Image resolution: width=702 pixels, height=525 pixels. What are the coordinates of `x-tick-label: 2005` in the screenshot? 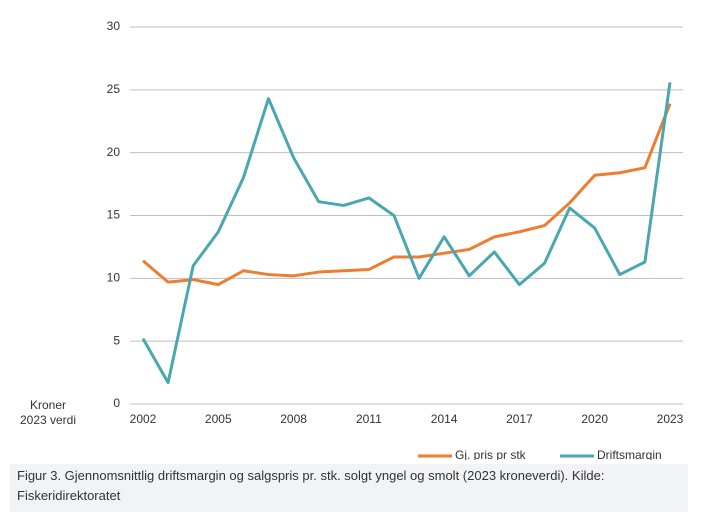 It's located at (218, 419).